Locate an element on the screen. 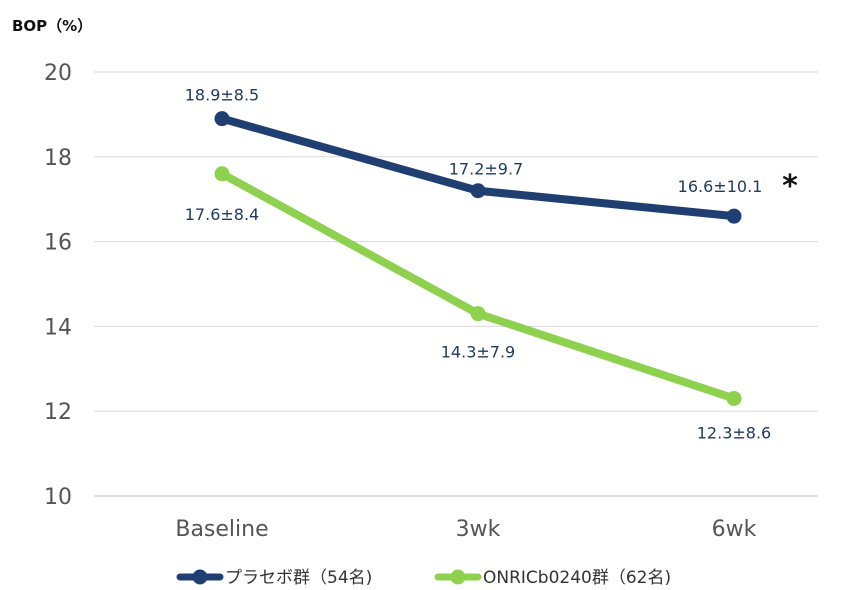  x-axis: Baseline 3wk 6wk is located at coordinates (465, 529).